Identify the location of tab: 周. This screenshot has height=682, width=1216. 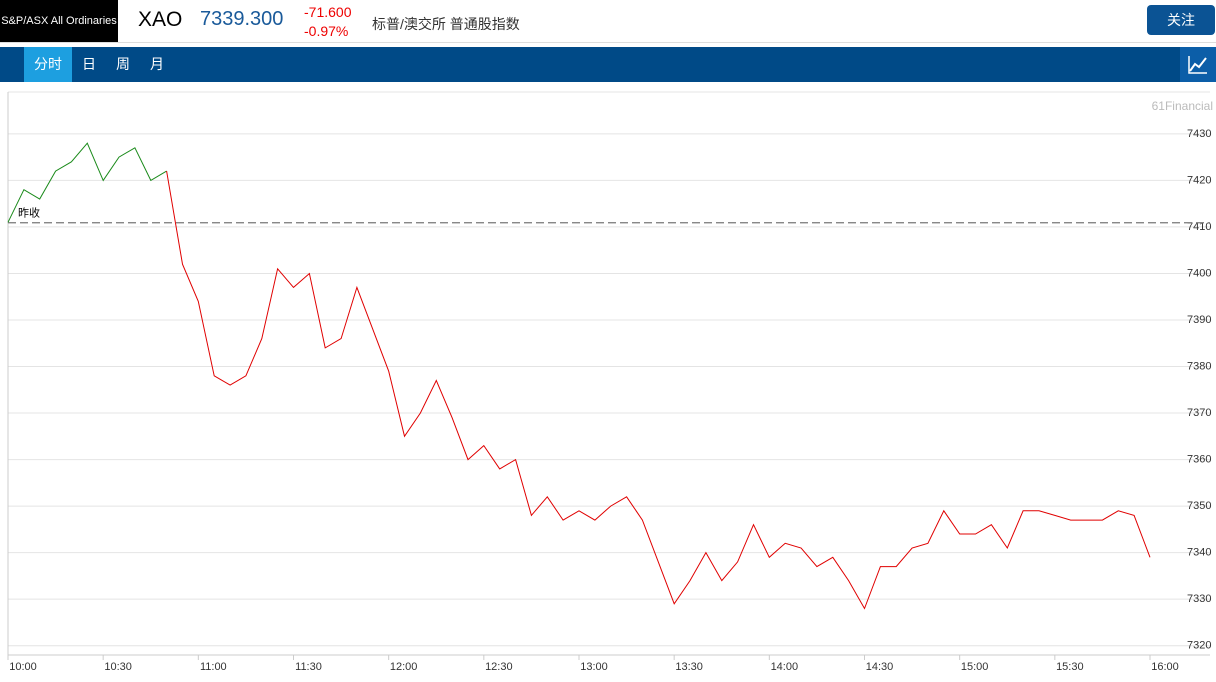
(123, 64).